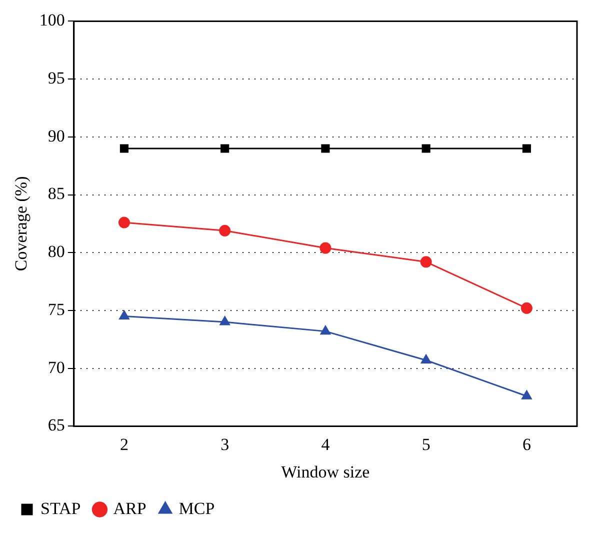 Image resolution: width=605 pixels, height=538 pixels. I want to click on y-axis-title: Coverage (%), so click(21, 224).